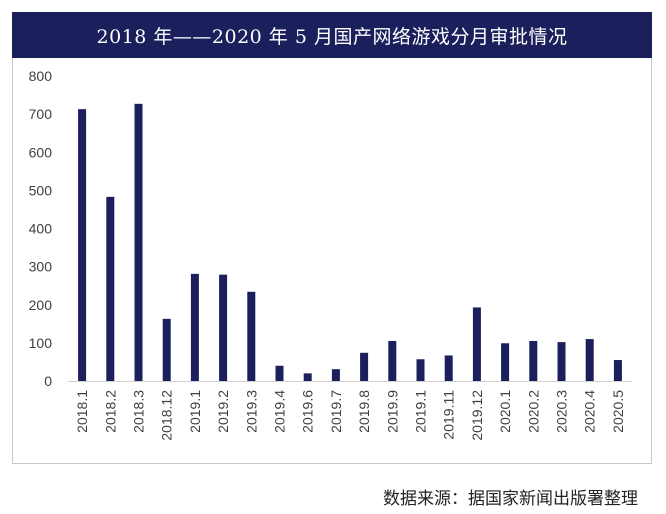 The image size is (666, 514). I want to click on x-tick-label: 2020.5, so click(618, 411).